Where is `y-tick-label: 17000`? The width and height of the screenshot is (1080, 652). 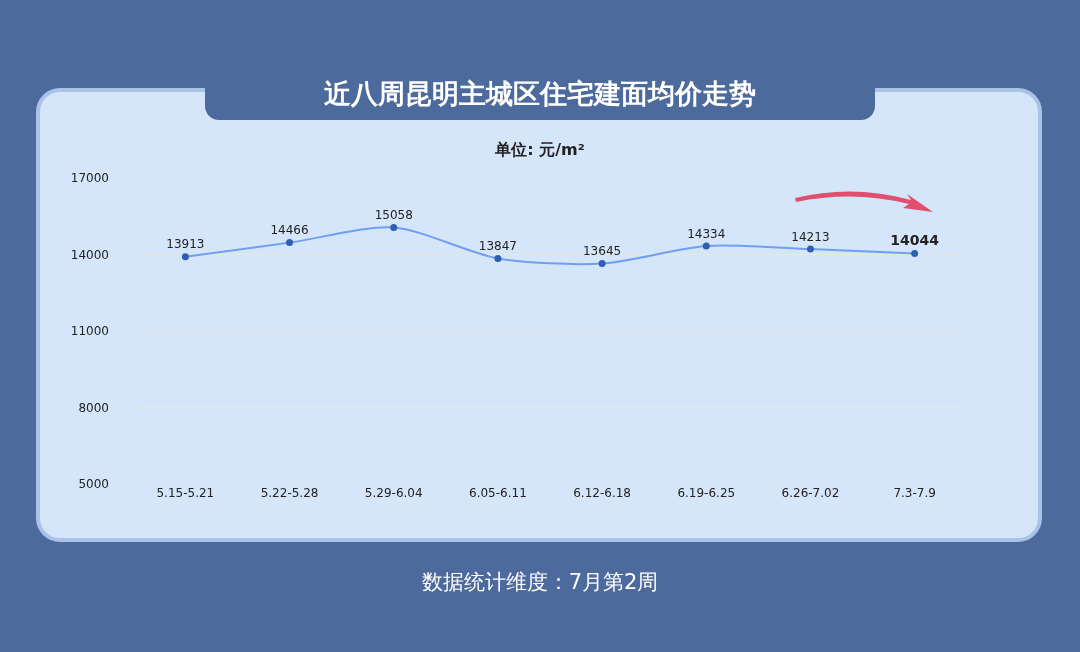 y-tick-label: 17000 is located at coordinates (89, 178).